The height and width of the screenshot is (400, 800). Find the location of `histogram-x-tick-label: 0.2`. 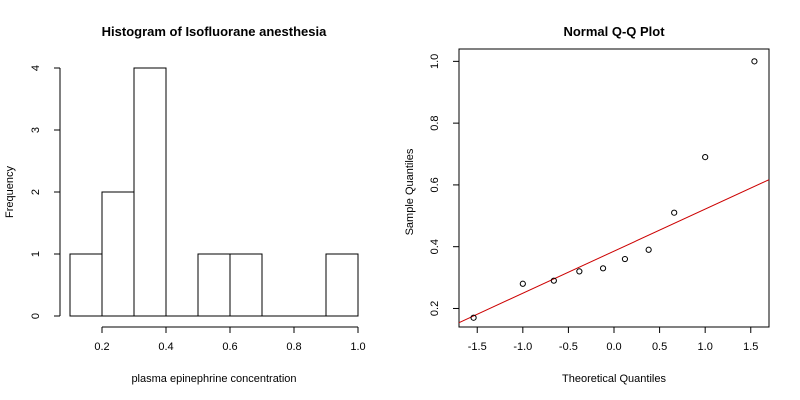

histogram-x-tick-label: 0.2 is located at coordinates (101, 347).